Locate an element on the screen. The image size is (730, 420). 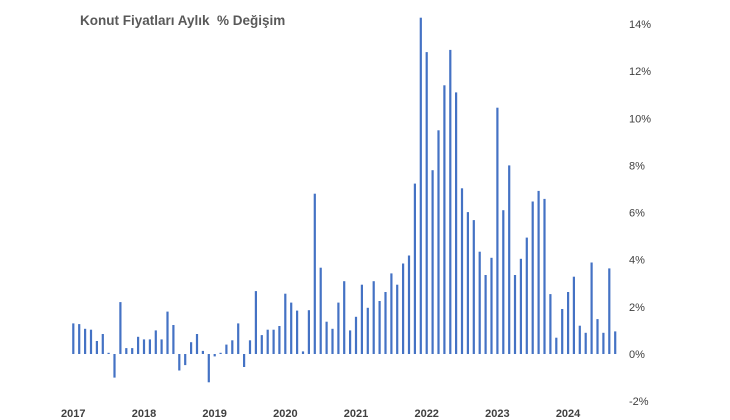
y-tick-label: 12% is located at coordinates (640, 72).